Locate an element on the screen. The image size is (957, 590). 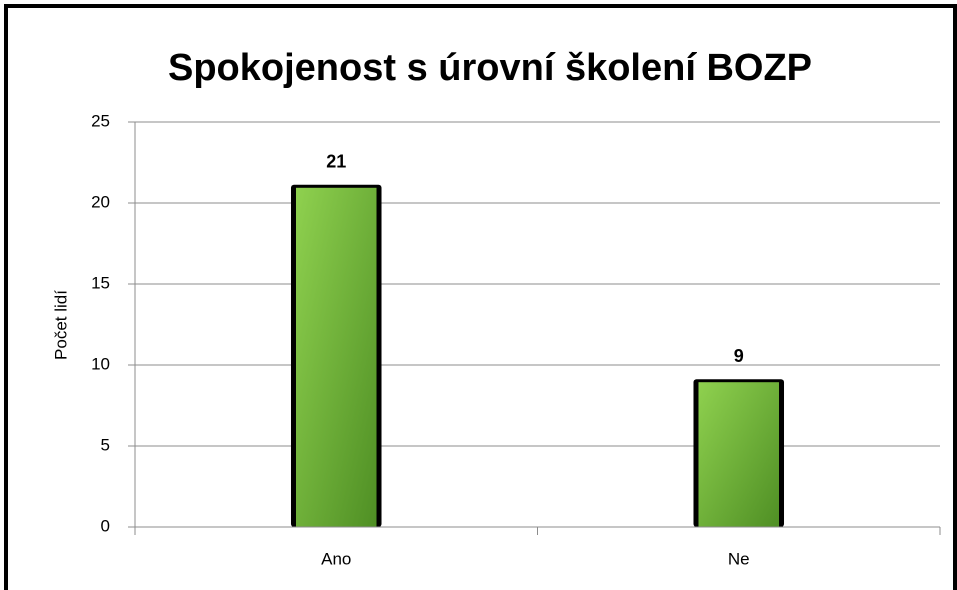
y-tick-label: 0 is located at coordinates (105, 525).